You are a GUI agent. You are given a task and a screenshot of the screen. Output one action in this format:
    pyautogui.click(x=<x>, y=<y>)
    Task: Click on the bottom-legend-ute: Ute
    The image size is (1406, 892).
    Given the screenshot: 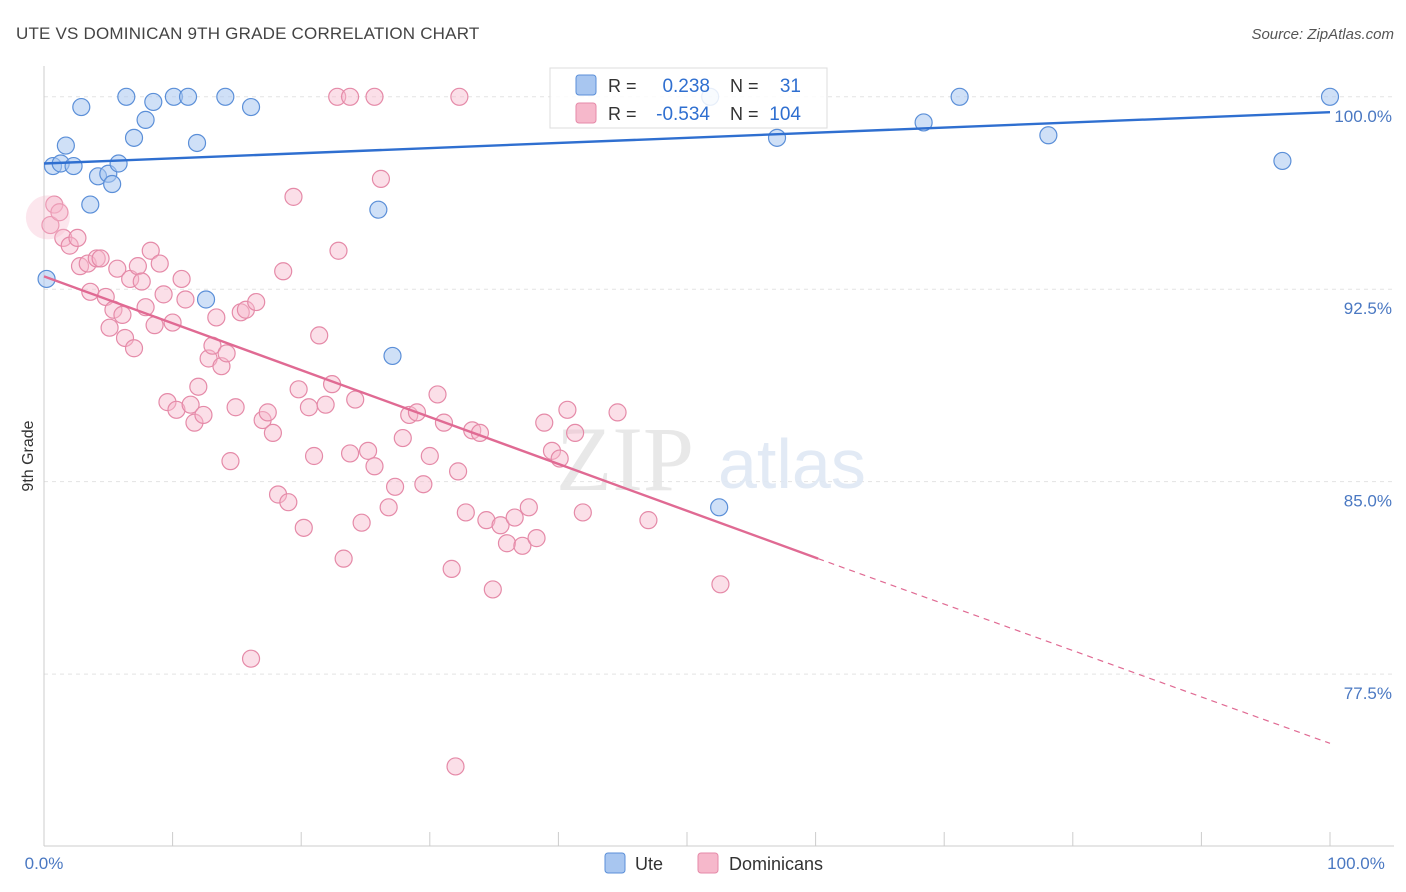 What is the action you would take?
    pyautogui.click(x=649, y=864)
    